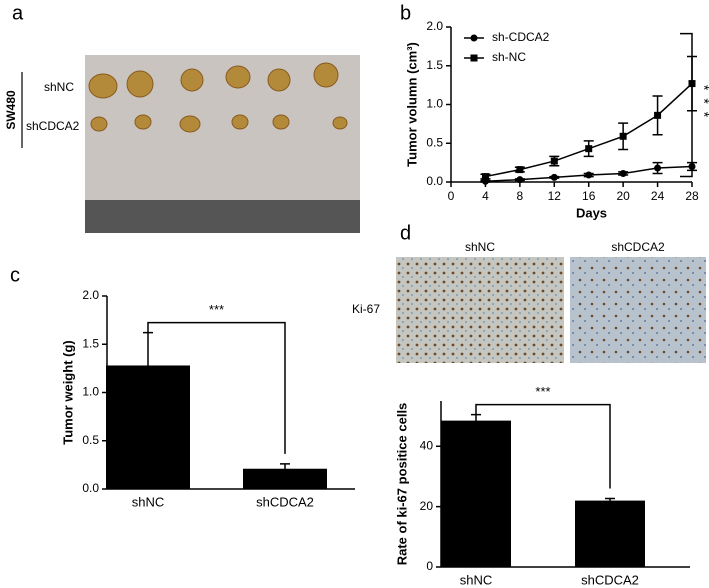 Image resolution: width=709 pixels, height=588 pixels. I want to click on x-tick-label: 24, so click(658, 196).